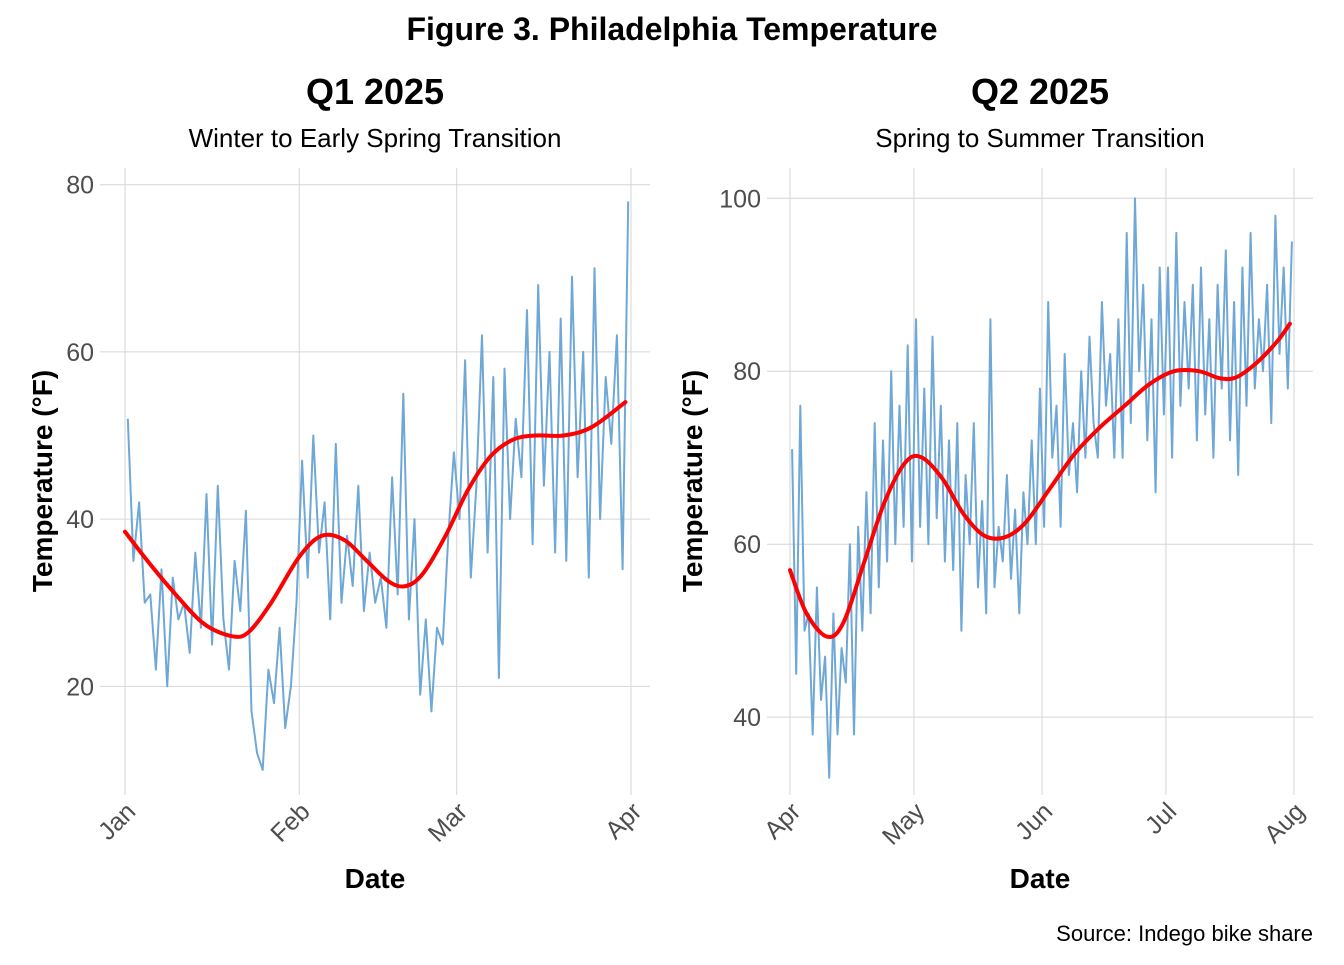  I want to click on x-tick-label: Feb, so click(290, 822).